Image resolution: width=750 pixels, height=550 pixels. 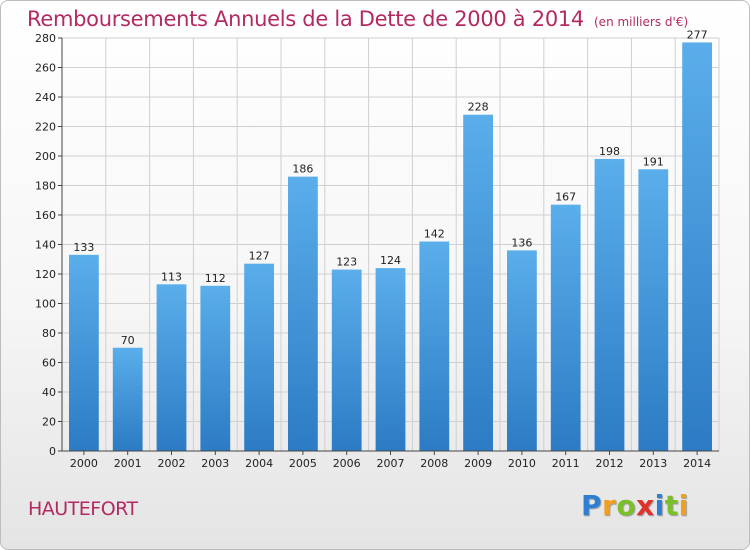 What do you see at coordinates (303, 463) in the screenshot?
I see `x-tick-label: 2005` at bounding box center [303, 463].